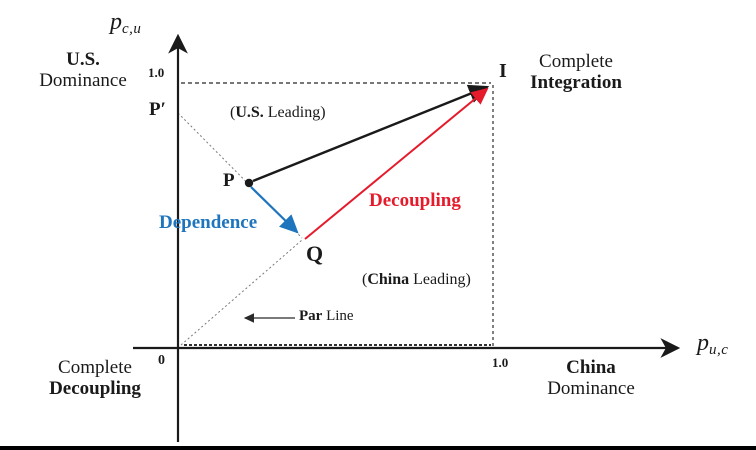  What do you see at coordinates (440, 279) in the screenshot?
I see `china-leading-post: Leading)` at bounding box center [440, 279].